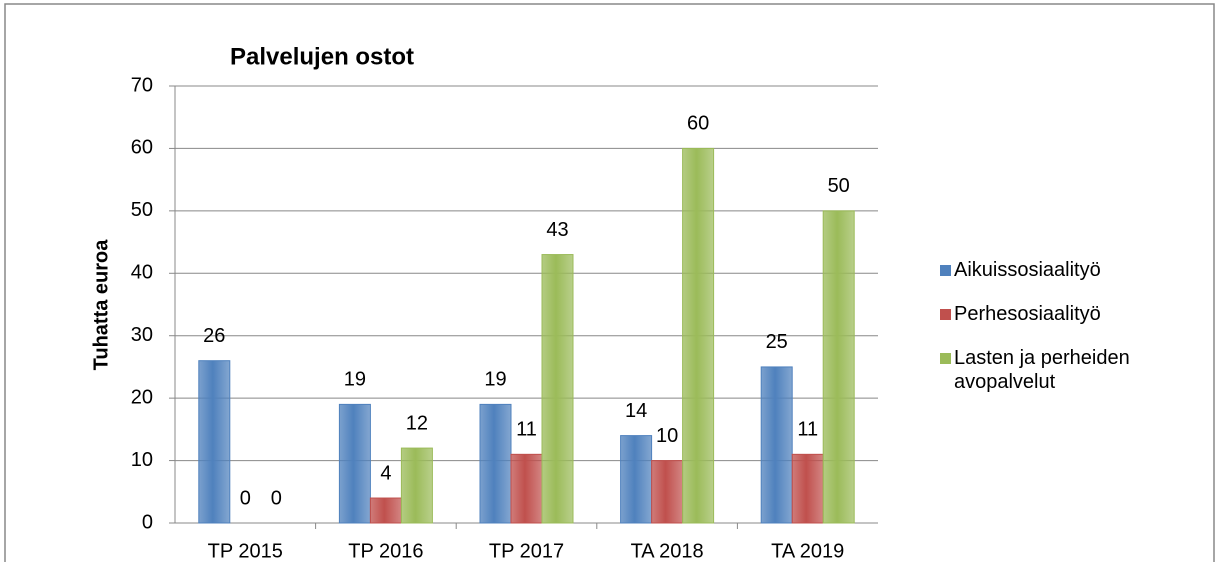 This screenshot has height=562, width=1219. I want to click on data-label: 10, so click(667, 436).